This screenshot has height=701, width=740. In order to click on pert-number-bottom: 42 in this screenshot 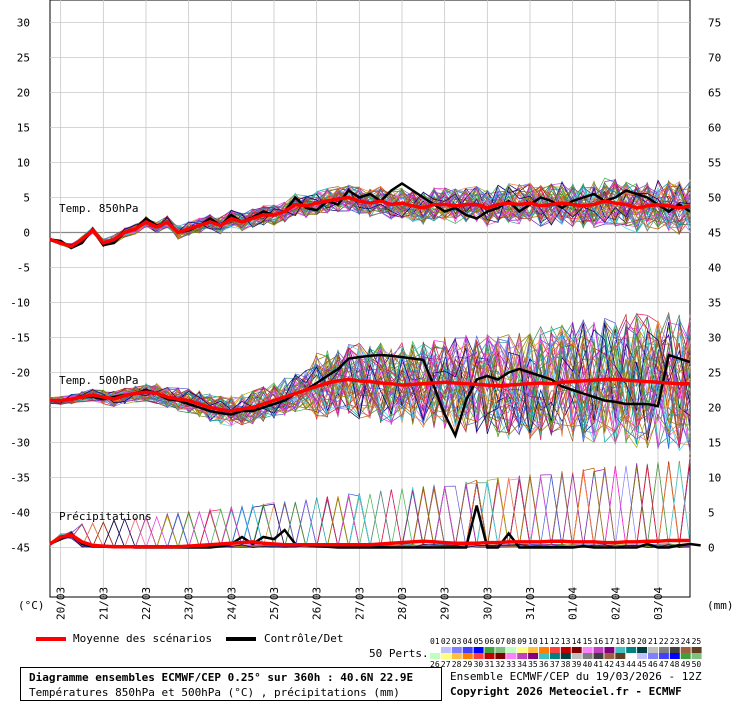, I will do `click(609, 664)`.